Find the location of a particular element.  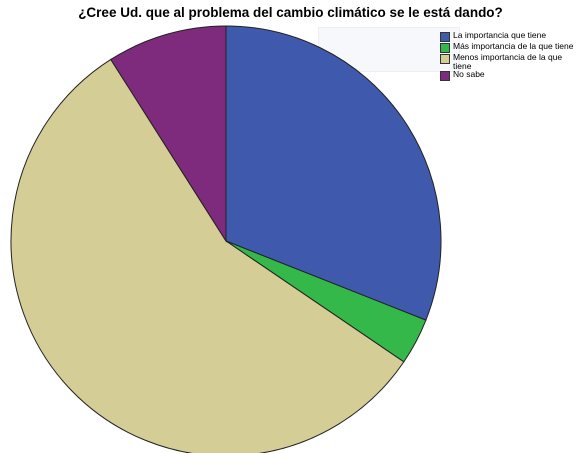

legend-label: Menos importancia de la que tiene is located at coordinates (508, 61).